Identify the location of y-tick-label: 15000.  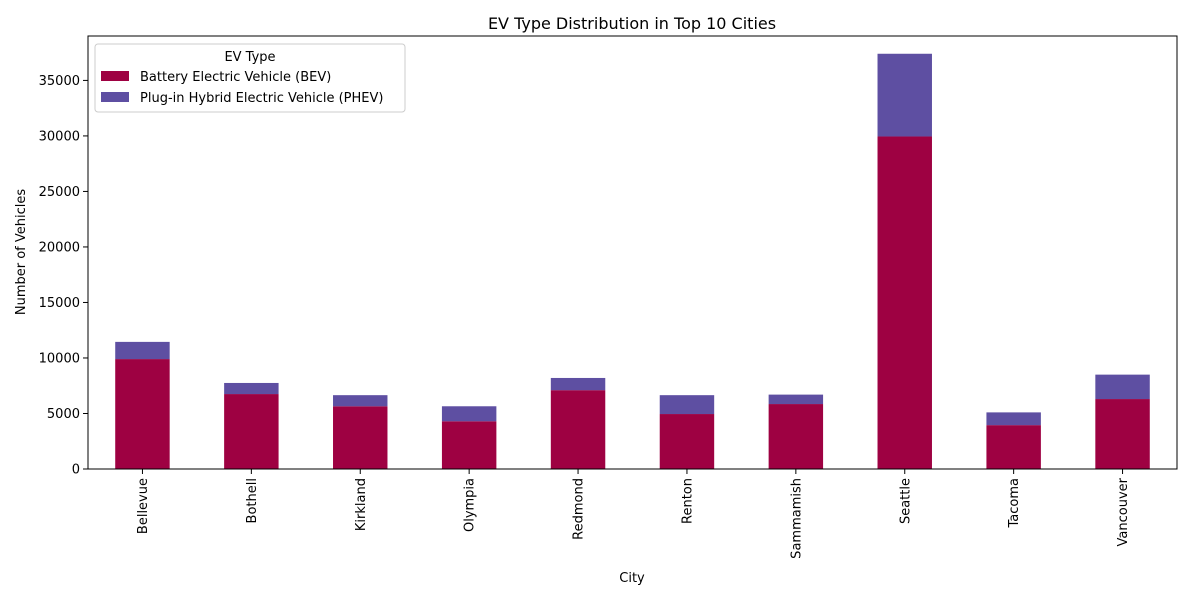
(59, 303).